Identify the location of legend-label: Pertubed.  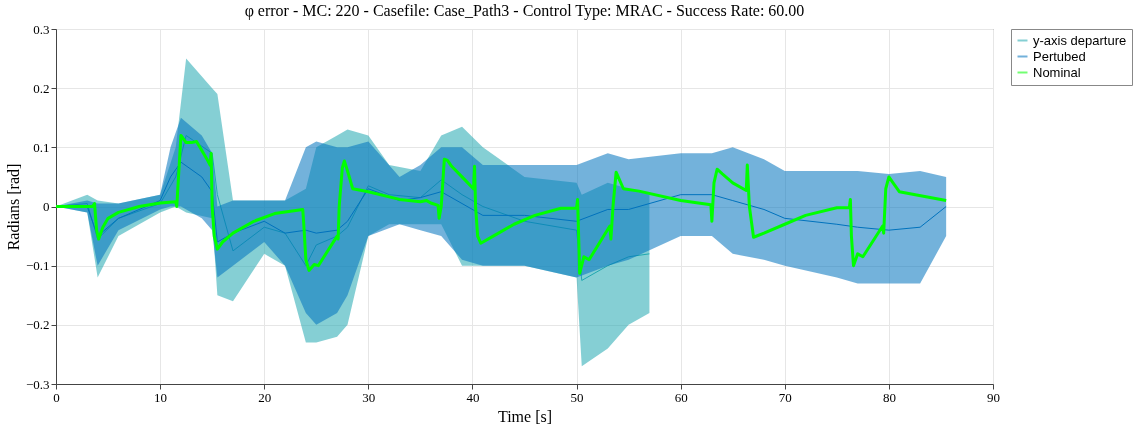
(1059, 56).